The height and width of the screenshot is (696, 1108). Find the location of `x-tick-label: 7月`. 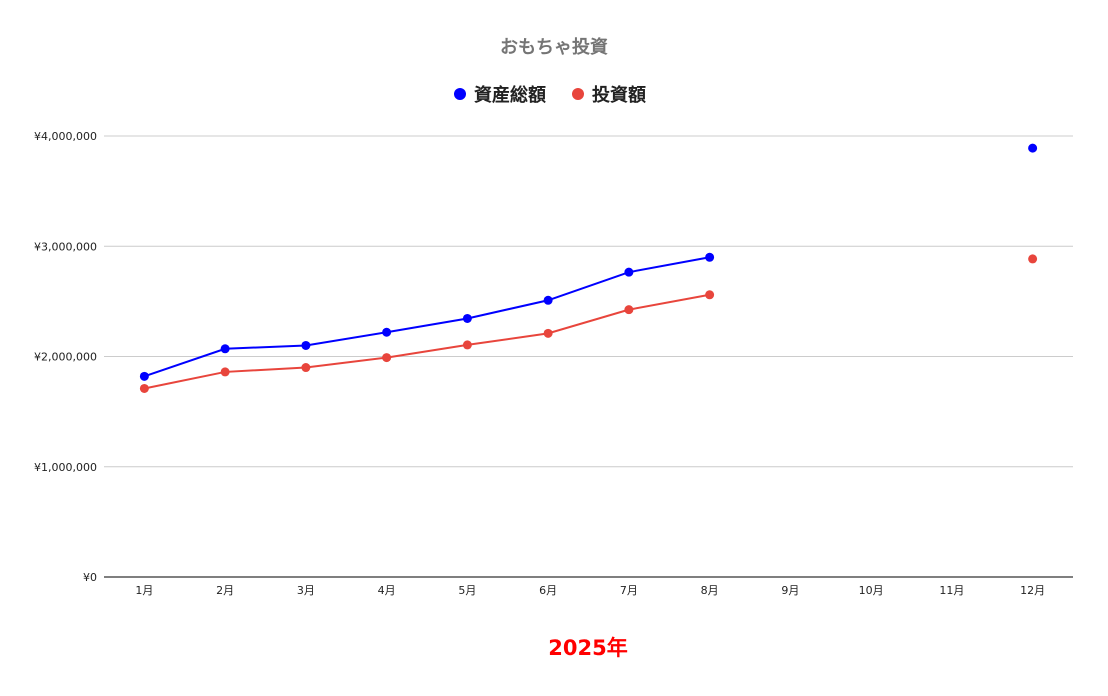

x-tick-label: 7月 is located at coordinates (629, 590).